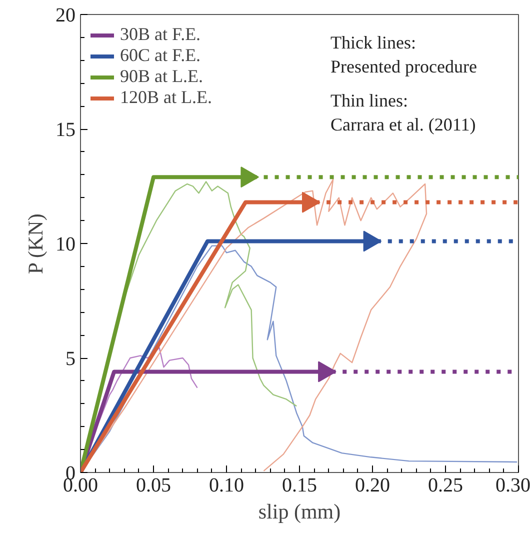  Describe the element at coordinates (160, 55) in the screenshot. I see `legend-label: 60C at F.E.` at that location.